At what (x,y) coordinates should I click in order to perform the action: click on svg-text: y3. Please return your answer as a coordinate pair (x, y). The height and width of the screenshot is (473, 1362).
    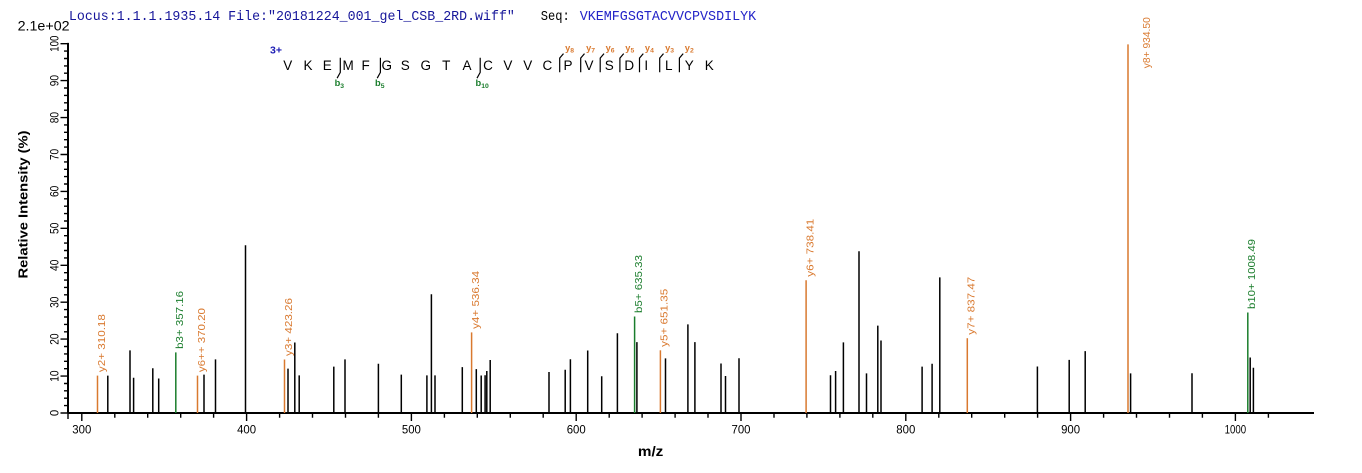
    Looking at the image, I should click on (669, 49).